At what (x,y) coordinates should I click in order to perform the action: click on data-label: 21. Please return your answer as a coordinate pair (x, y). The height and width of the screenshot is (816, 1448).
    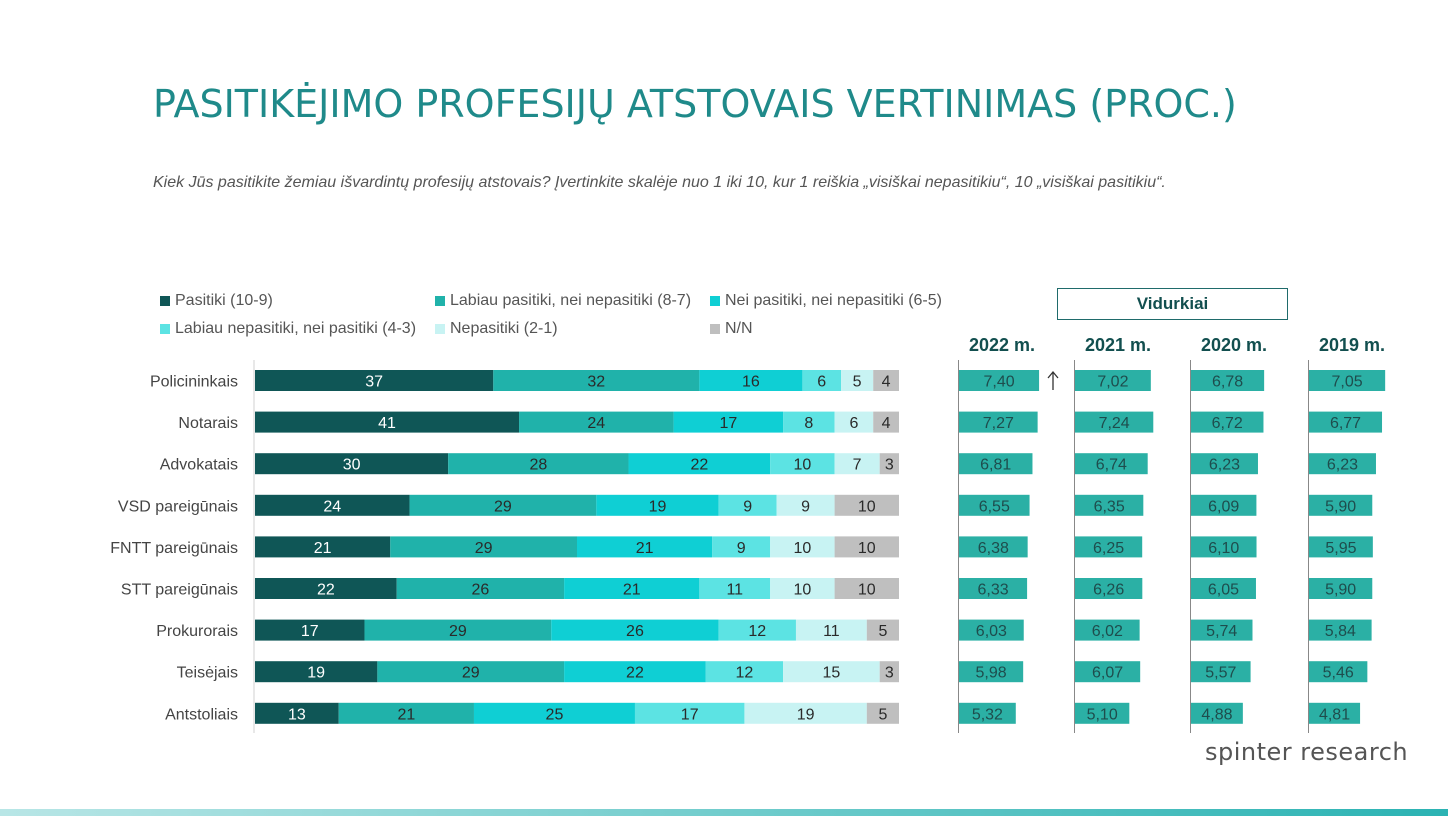
    Looking at the image, I should click on (406, 714).